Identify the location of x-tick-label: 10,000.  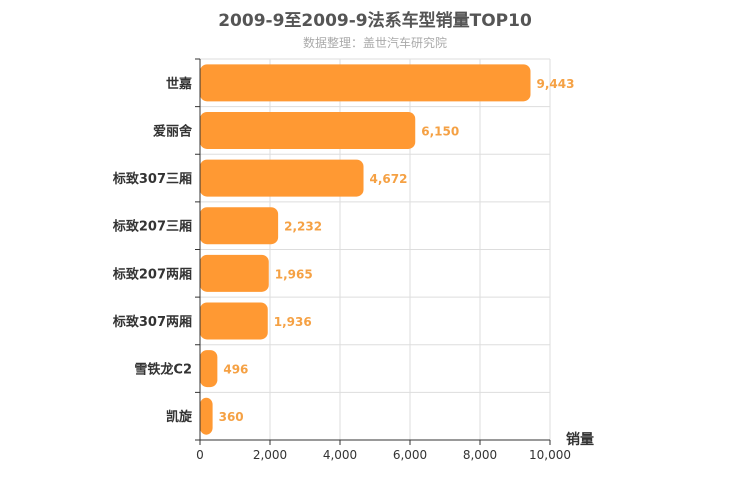
(550, 455).